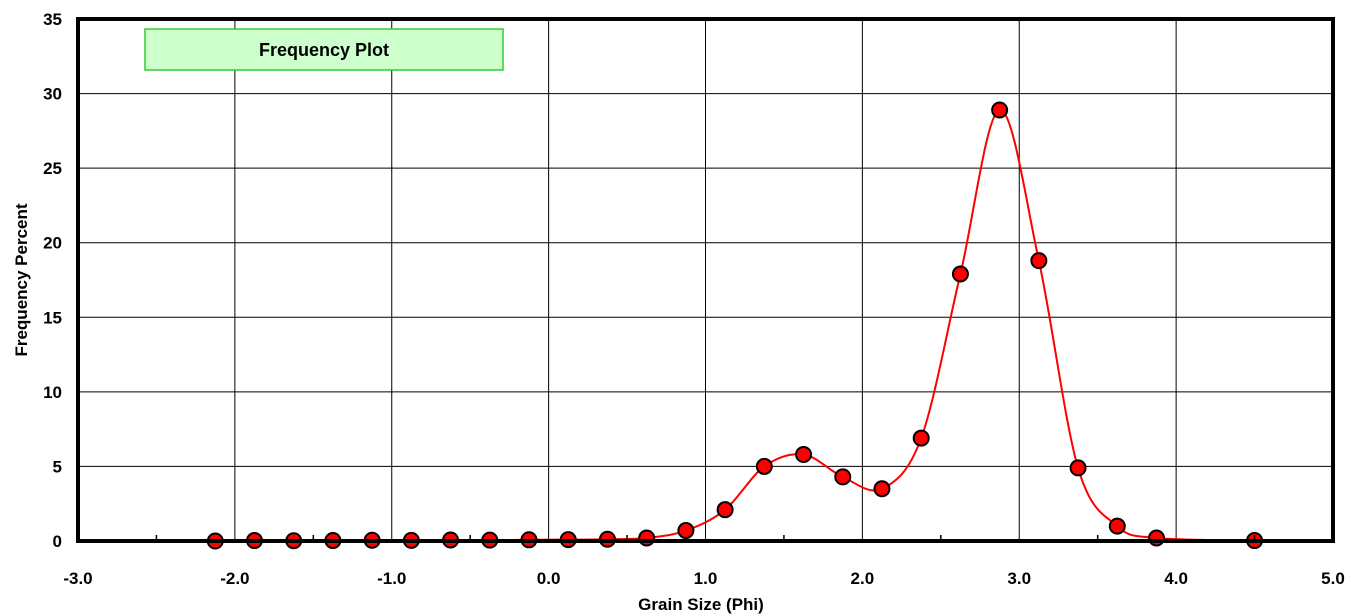 The image size is (1351, 616). What do you see at coordinates (52, 392) in the screenshot?
I see `y-tick-label: 10` at bounding box center [52, 392].